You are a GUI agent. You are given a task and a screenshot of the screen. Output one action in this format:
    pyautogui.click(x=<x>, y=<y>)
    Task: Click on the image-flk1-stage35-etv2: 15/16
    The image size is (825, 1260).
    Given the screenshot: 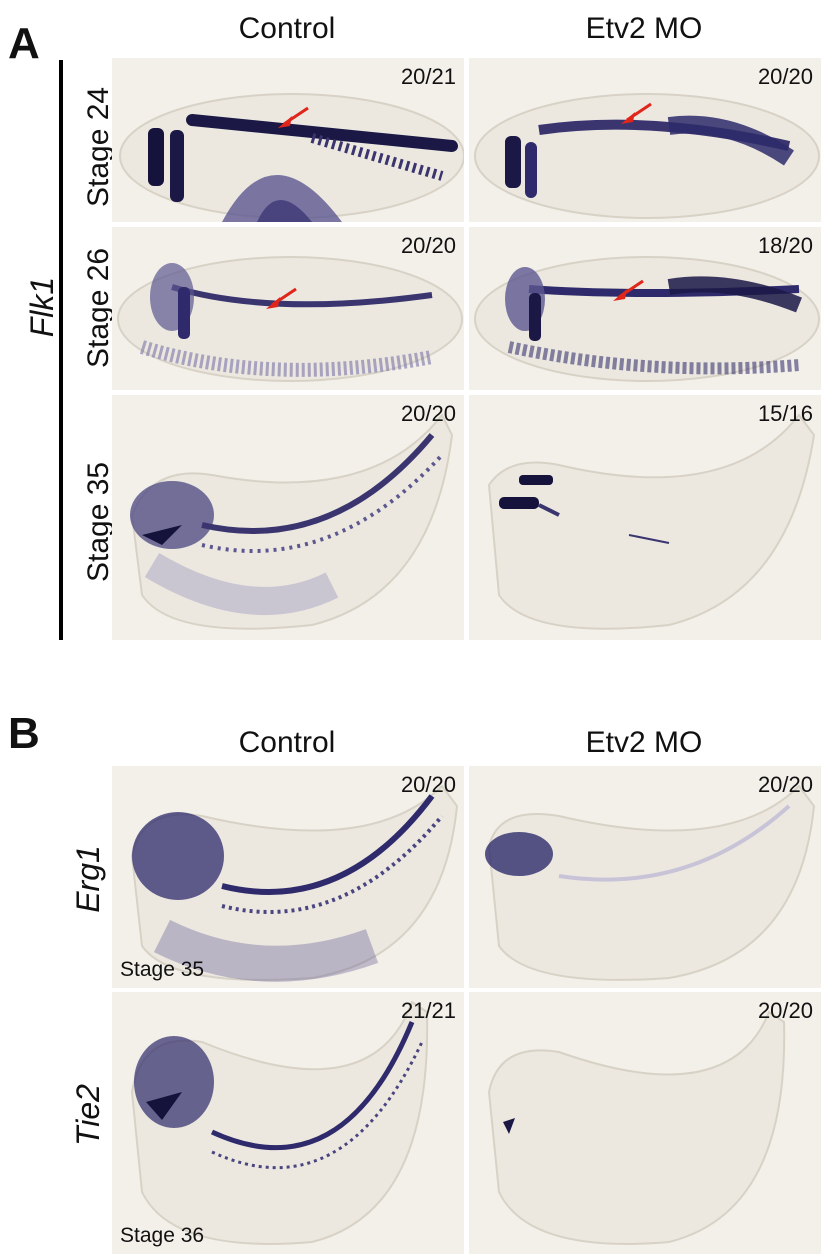 What is the action you would take?
    pyautogui.click(x=645, y=517)
    